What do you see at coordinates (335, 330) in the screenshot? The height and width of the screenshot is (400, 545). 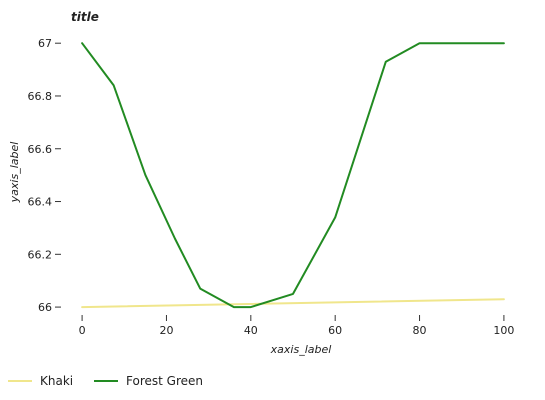 I see `x-tick-label: 60` at bounding box center [335, 330].